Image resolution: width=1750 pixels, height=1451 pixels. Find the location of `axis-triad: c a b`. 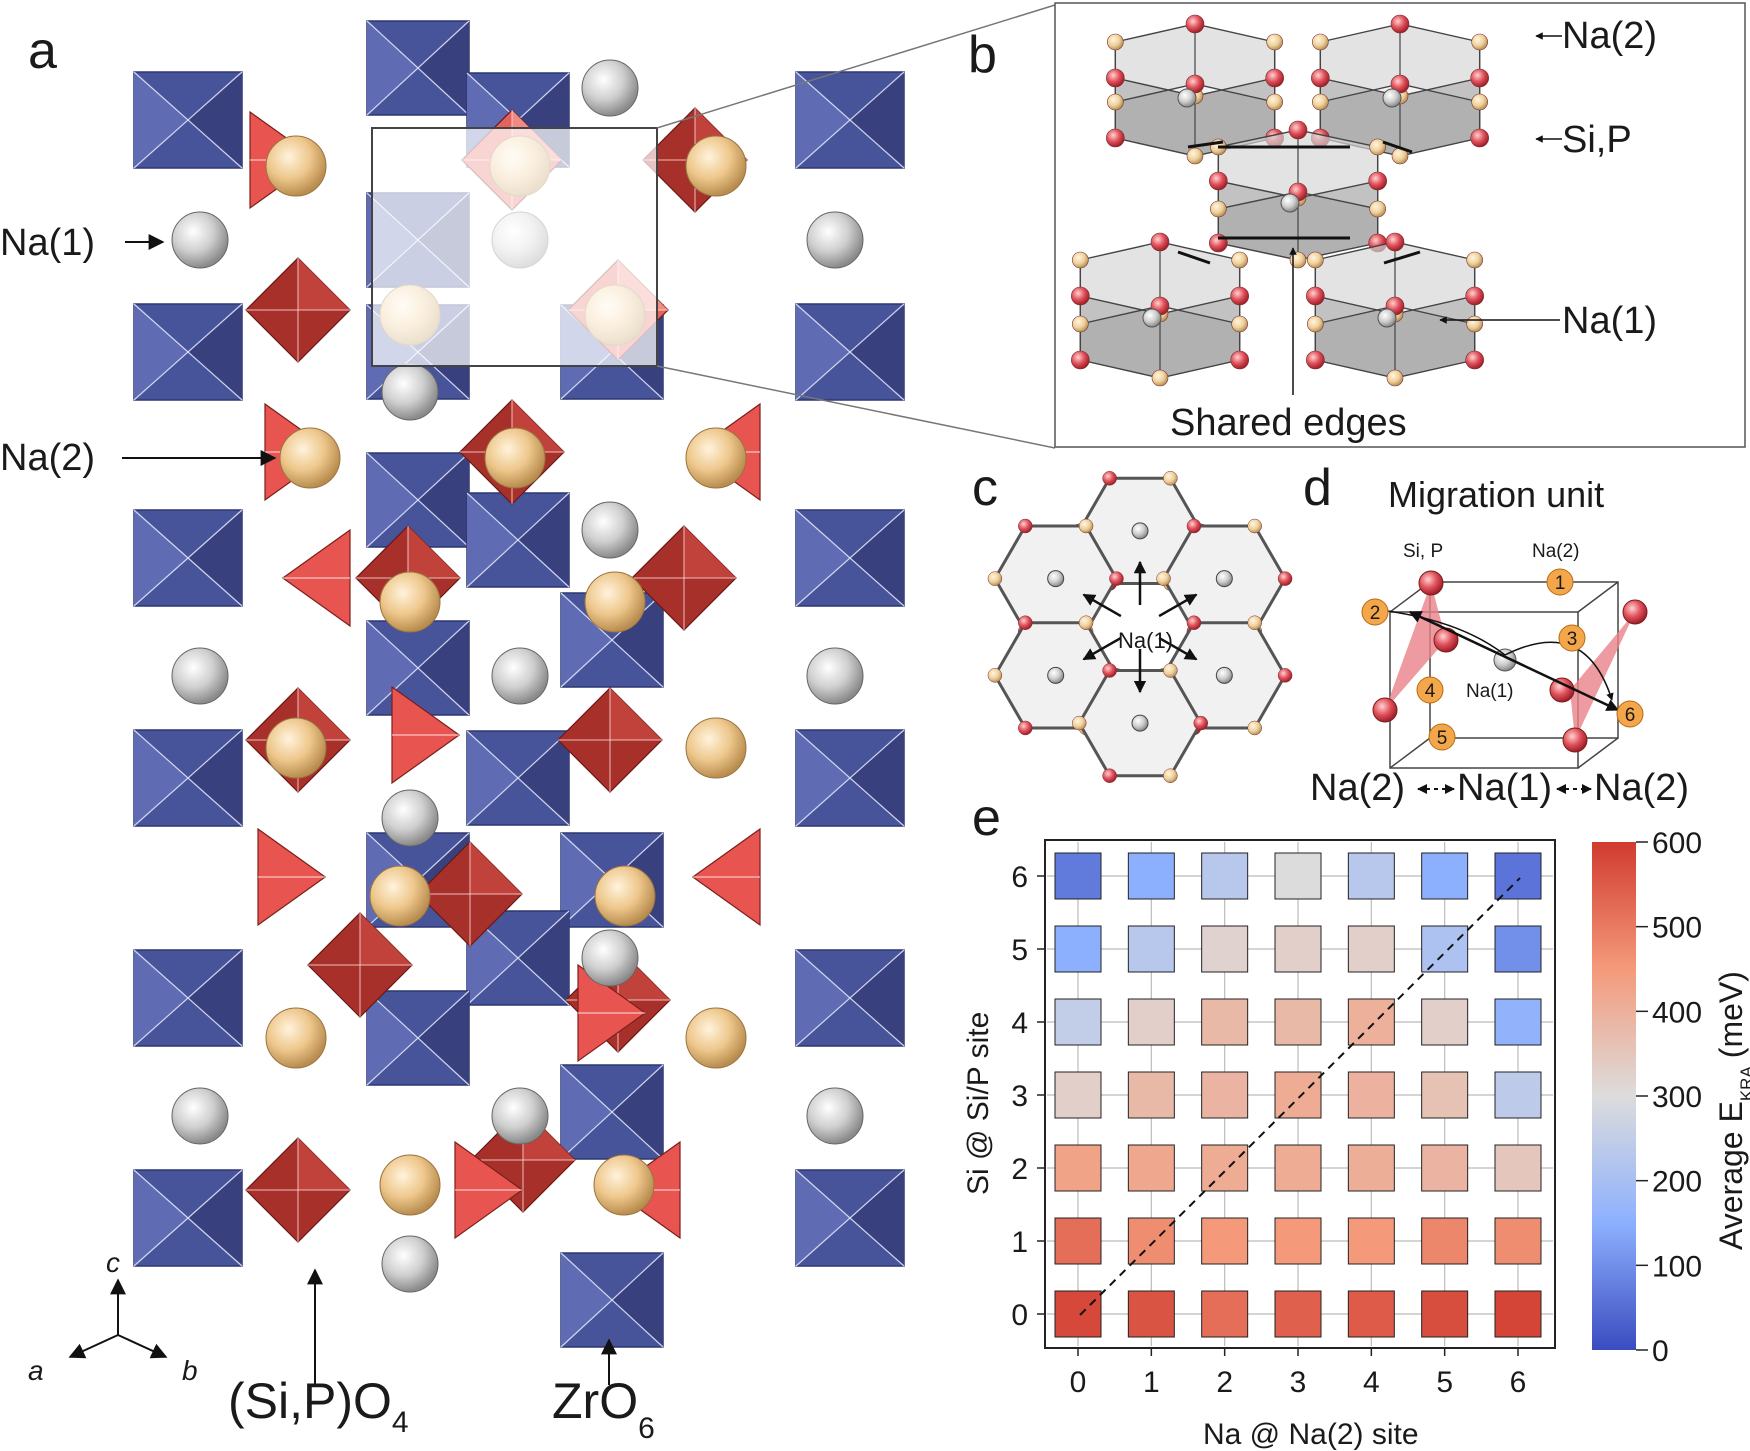

axis-triad: c a b is located at coordinates (113, 1316).